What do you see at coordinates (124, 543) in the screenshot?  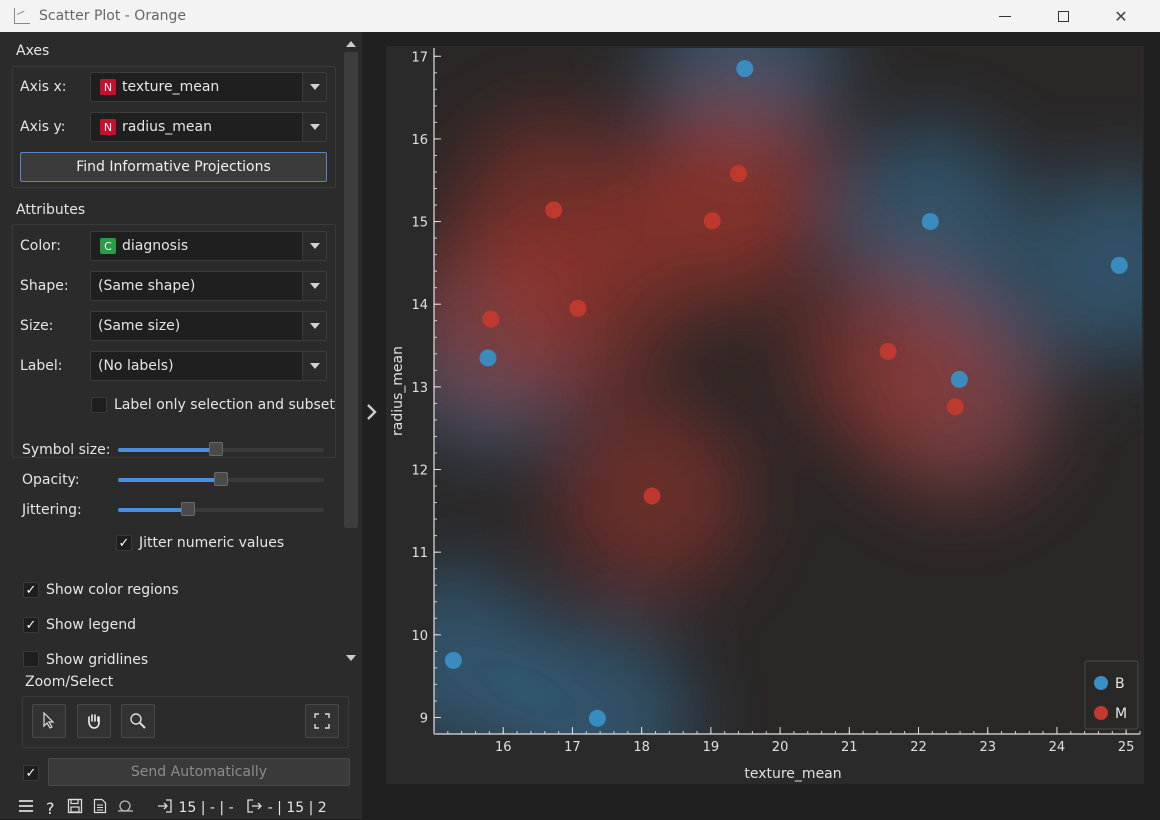 I see `jitter-numeric-checkbox: ✓` at bounding box center [124, 543].